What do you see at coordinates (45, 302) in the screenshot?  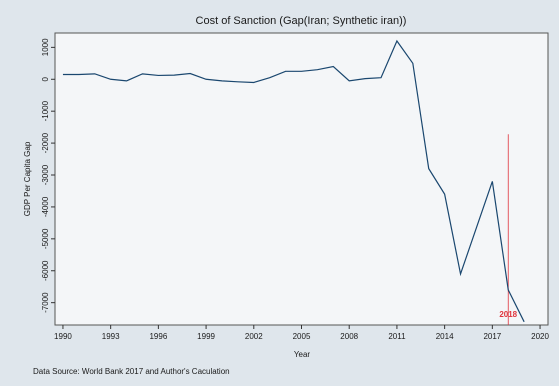 I see `y-tick-label: -7000` at bounding box center [45, 302].